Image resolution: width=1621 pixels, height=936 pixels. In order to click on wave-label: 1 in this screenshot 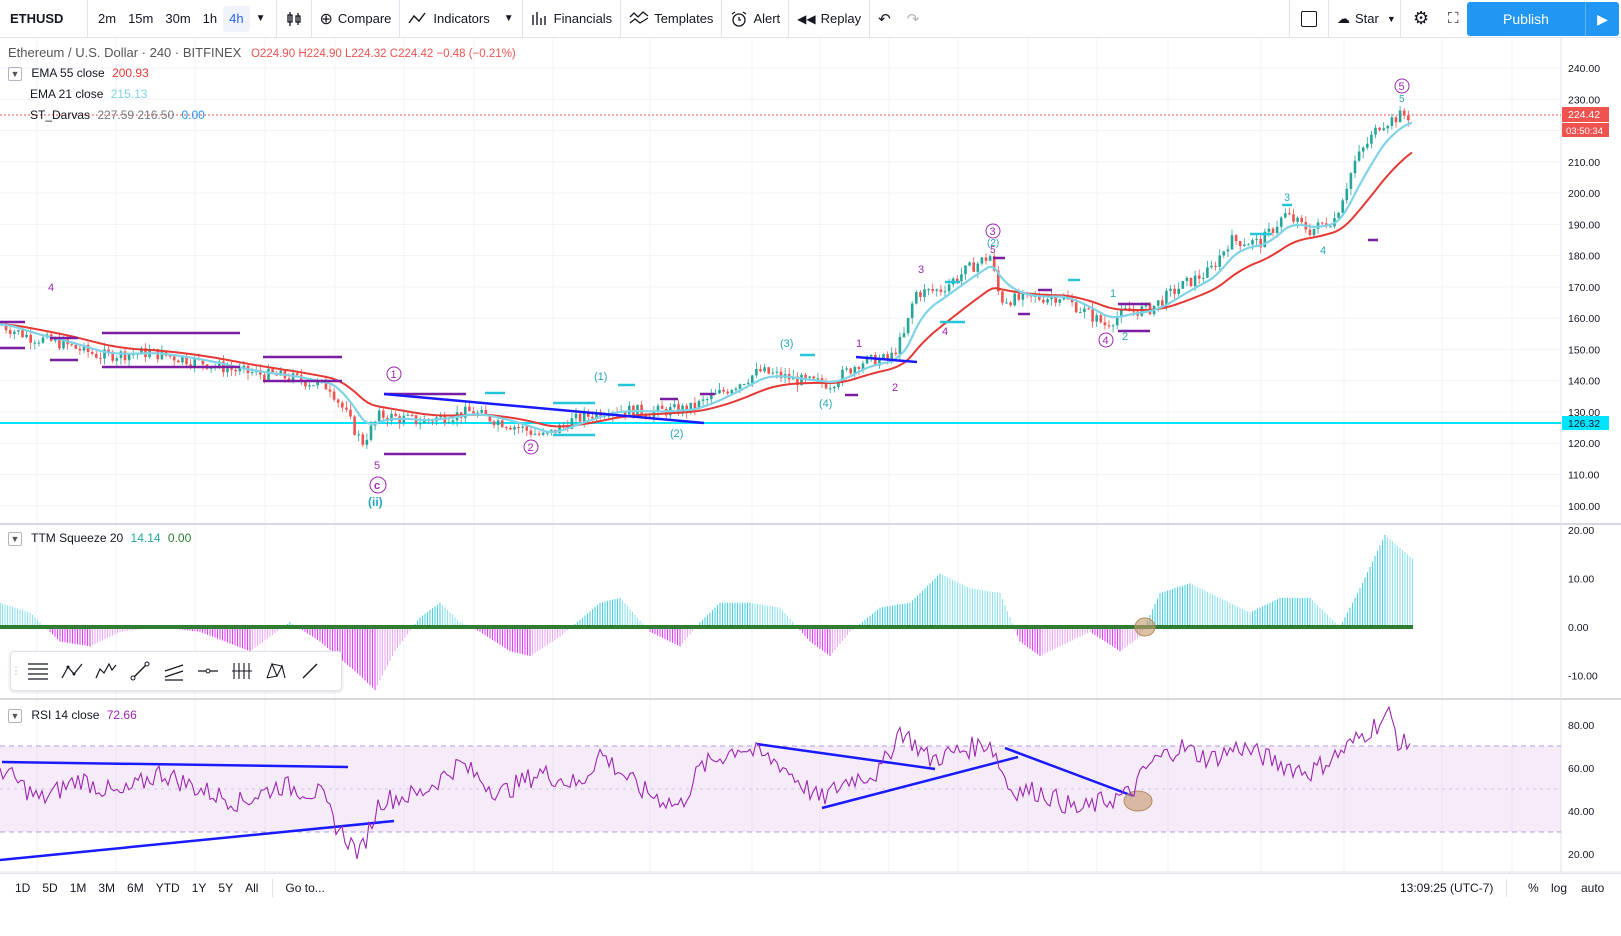, I will do `click(1113, 294)`.